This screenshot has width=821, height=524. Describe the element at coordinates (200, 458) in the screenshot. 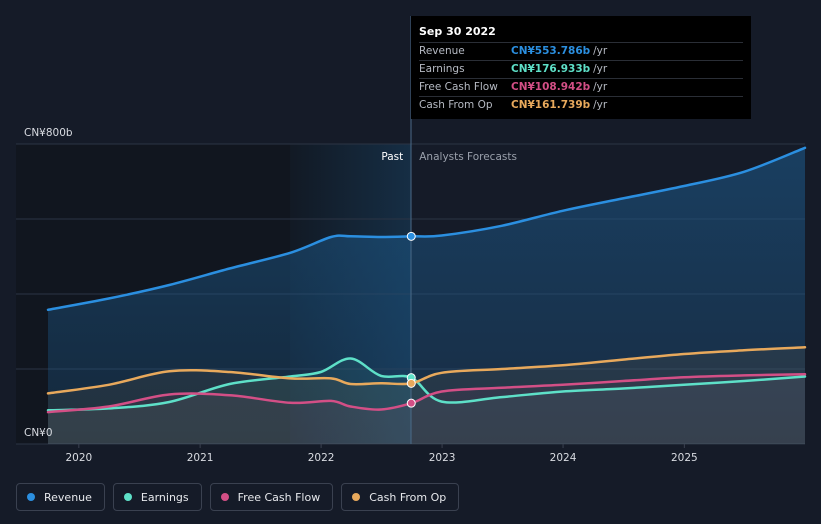

I see `x-tick-label-2021: 2021` at that location.